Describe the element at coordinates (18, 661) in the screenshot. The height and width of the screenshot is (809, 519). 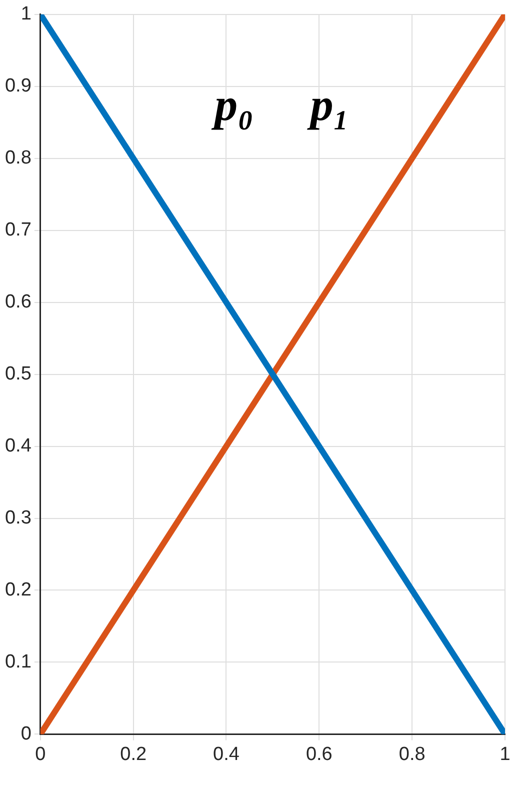
I see `y-tick-label: 0.1` at that location.